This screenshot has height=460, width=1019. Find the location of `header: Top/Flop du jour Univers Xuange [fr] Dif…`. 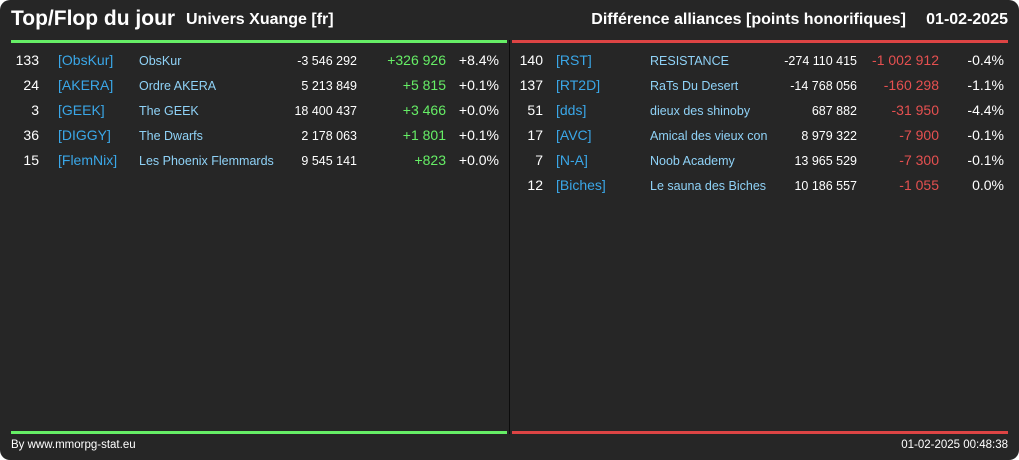

header: Top/Flop du jour Univers Xuange [fr] Dif… is located at coordinates (509, 20).